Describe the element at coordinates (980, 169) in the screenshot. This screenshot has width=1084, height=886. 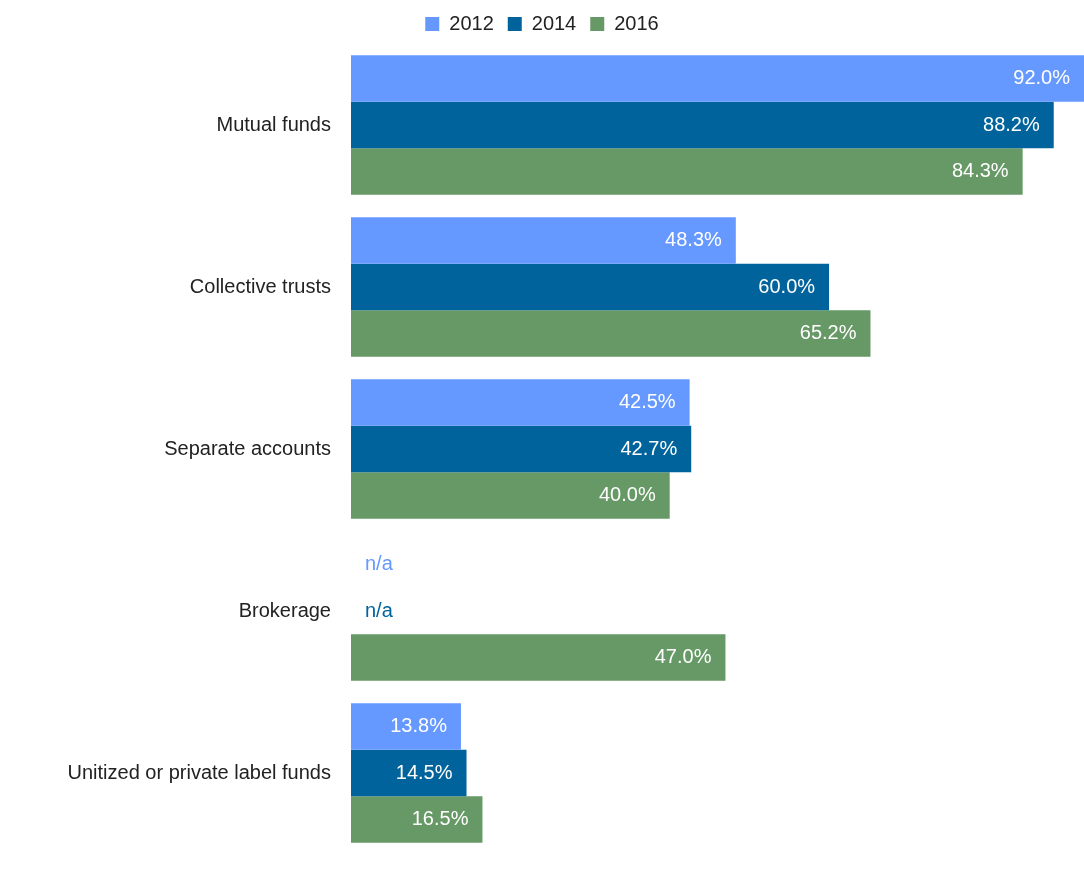
I see `data-label: 84.3%` at that location.